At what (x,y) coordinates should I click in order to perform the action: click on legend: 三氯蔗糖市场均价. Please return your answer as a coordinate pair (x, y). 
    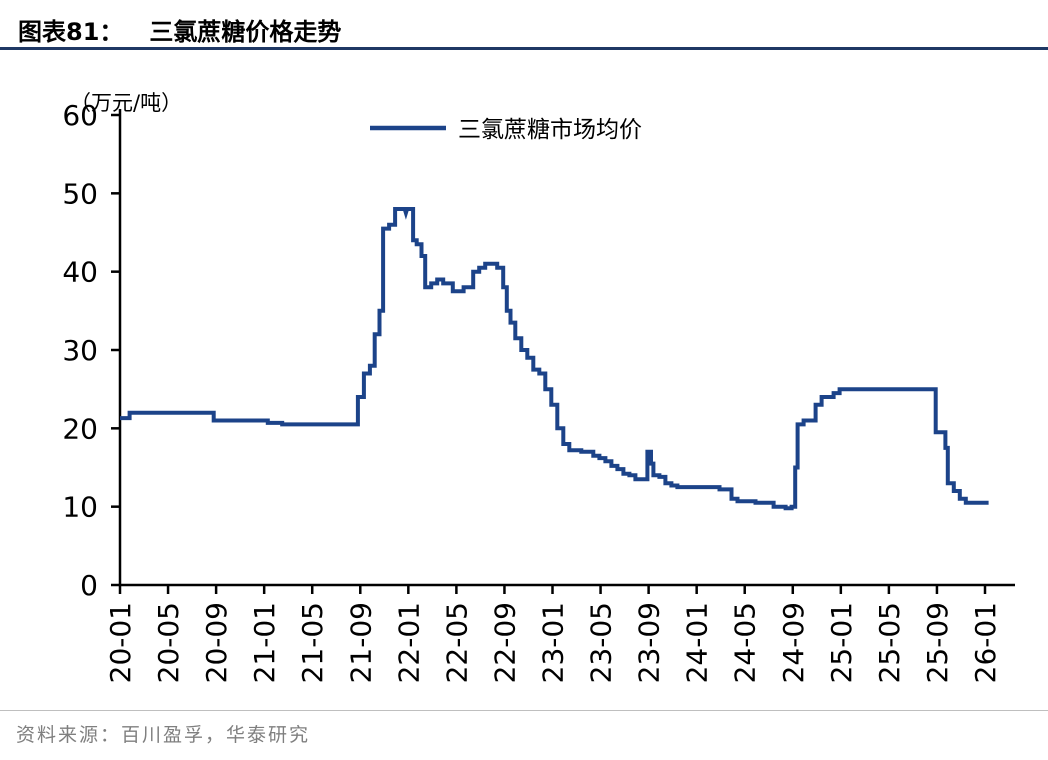
    Looking at the image, I should click on (506, 130).